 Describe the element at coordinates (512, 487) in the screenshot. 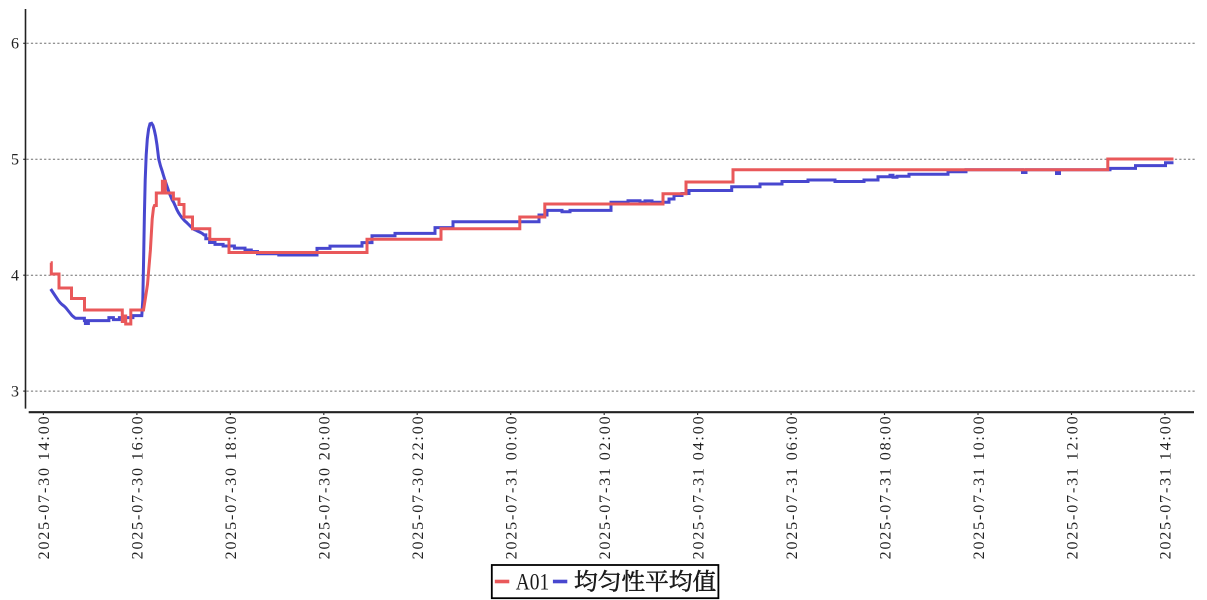

I see `svg-text: 2025-07-31 00:00` at that location.